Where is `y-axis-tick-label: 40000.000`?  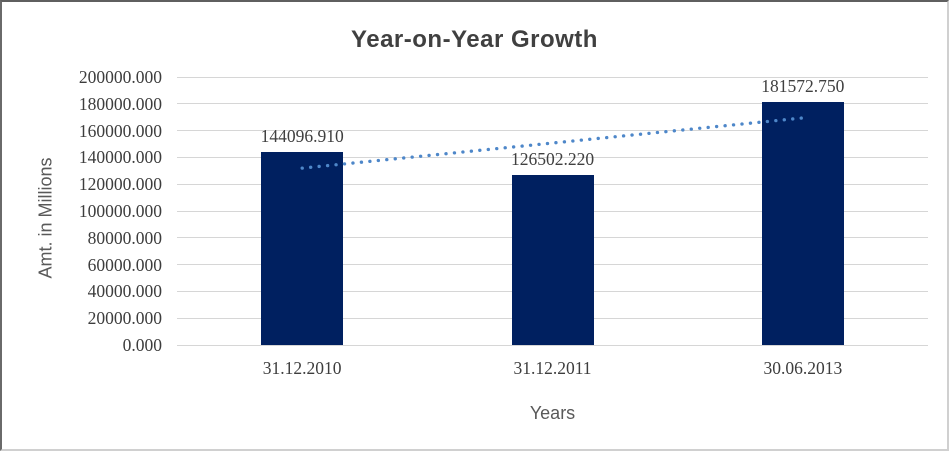 y-axis-tick-label: 40000.000 is located at coordinates (124, 291).